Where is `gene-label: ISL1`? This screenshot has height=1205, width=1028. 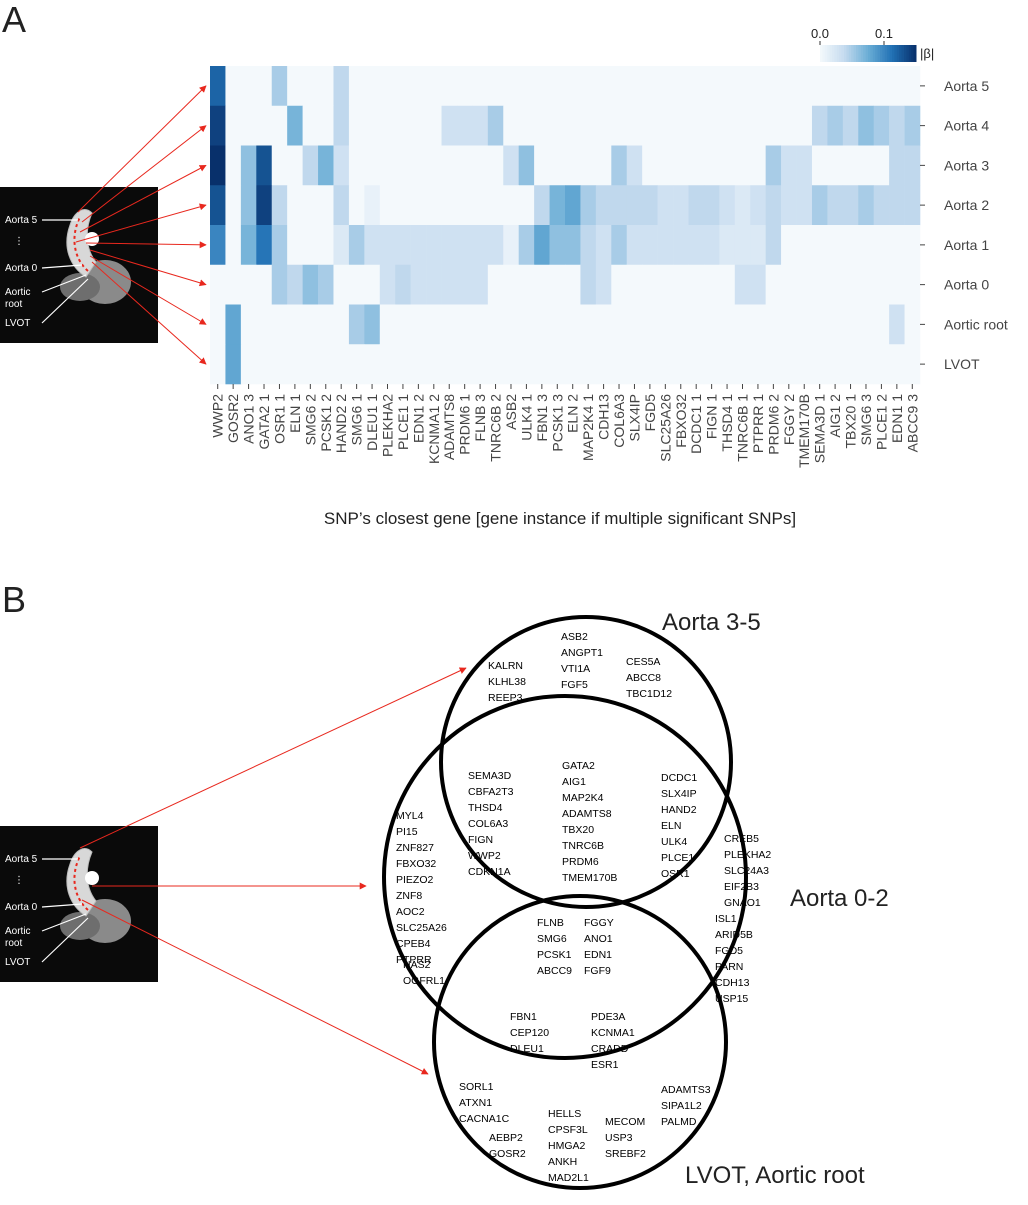 gene-label: ISL1 is located at coordinates (726, 919).